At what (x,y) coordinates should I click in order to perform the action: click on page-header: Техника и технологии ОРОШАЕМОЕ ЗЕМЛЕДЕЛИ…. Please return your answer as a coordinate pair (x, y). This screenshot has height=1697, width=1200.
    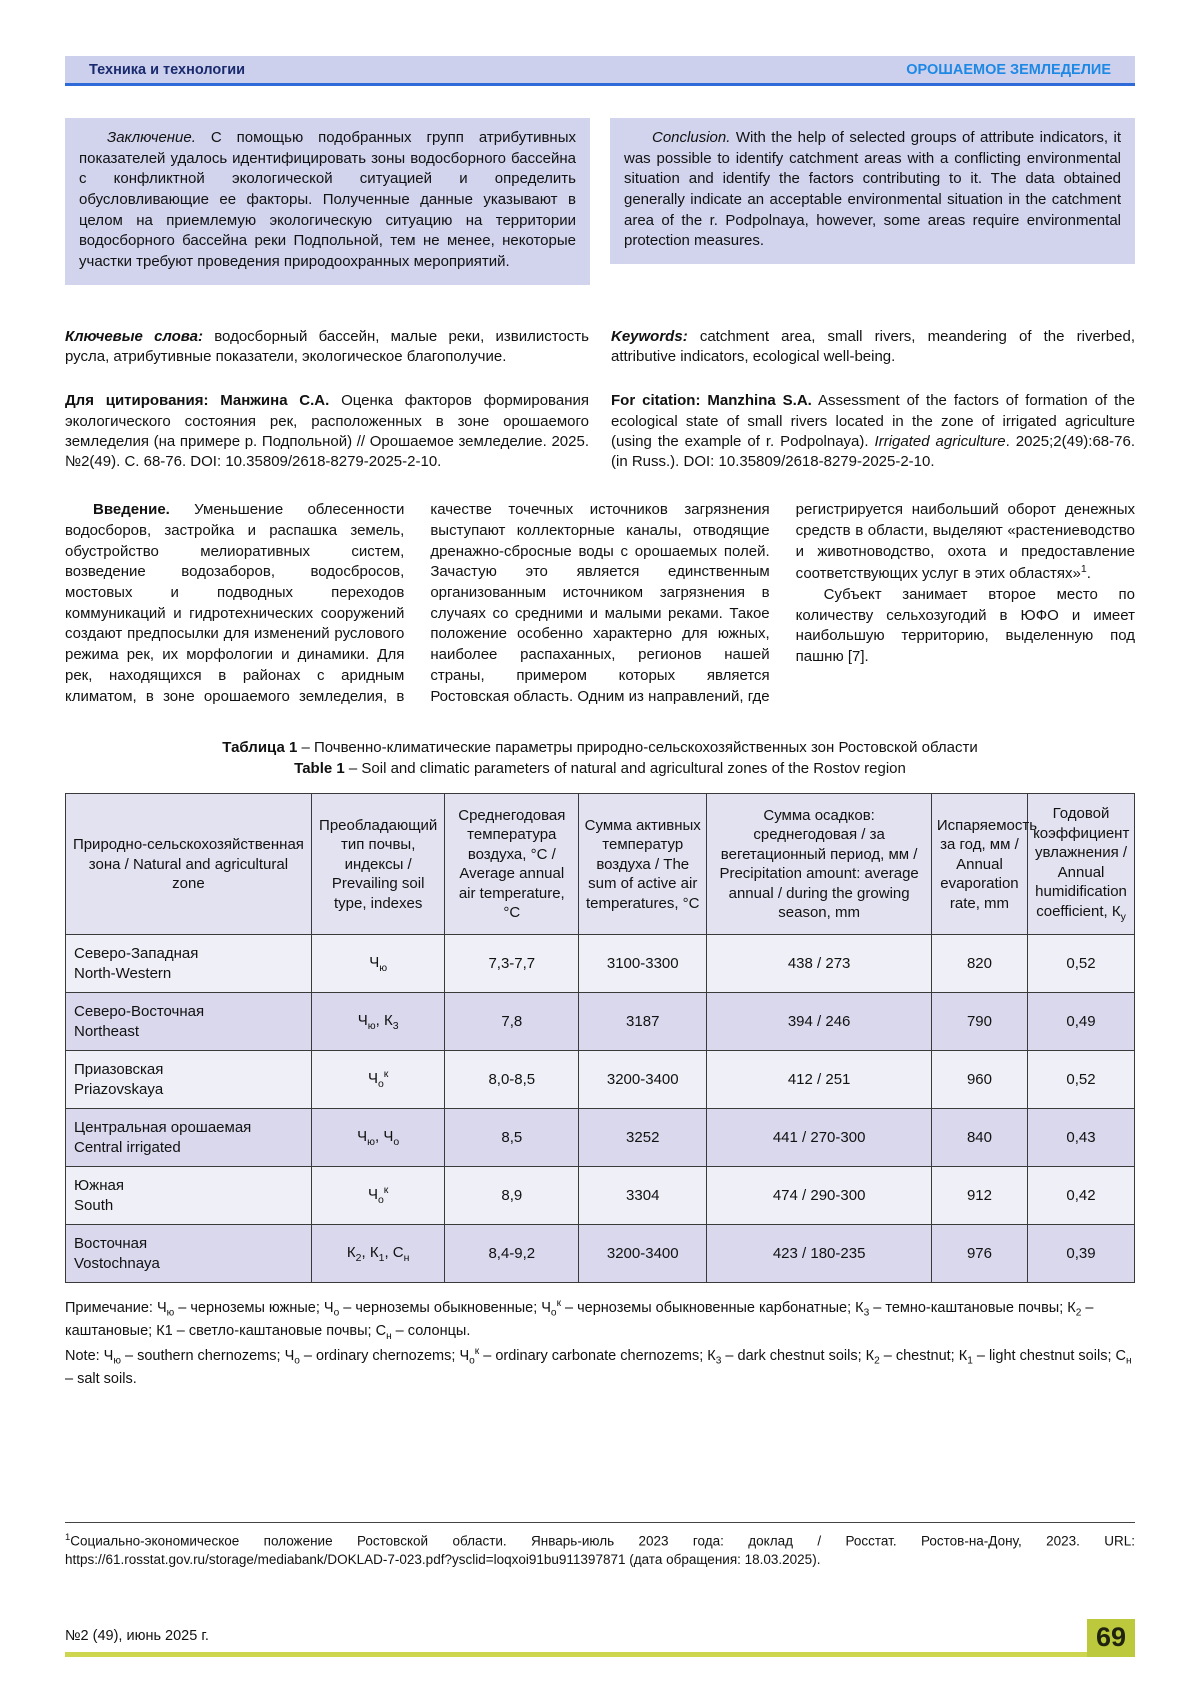
    Looking at the image, I should click on (600, 69).